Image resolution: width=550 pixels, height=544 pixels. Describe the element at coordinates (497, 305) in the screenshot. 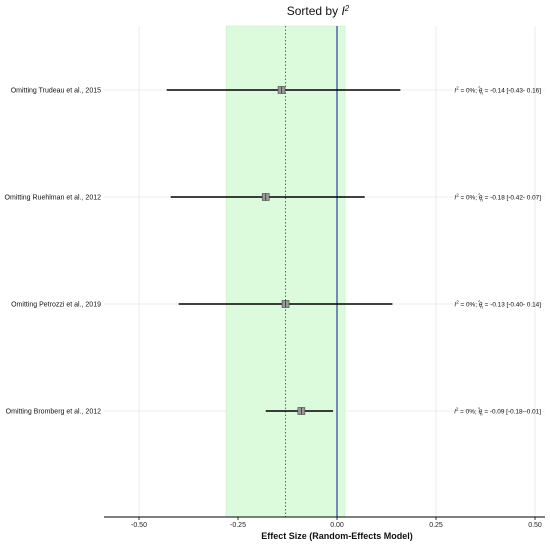

I see `study-statistic: I2 = 0%; θ^n = -0.13 [-0.40- 0.14]` at that location.